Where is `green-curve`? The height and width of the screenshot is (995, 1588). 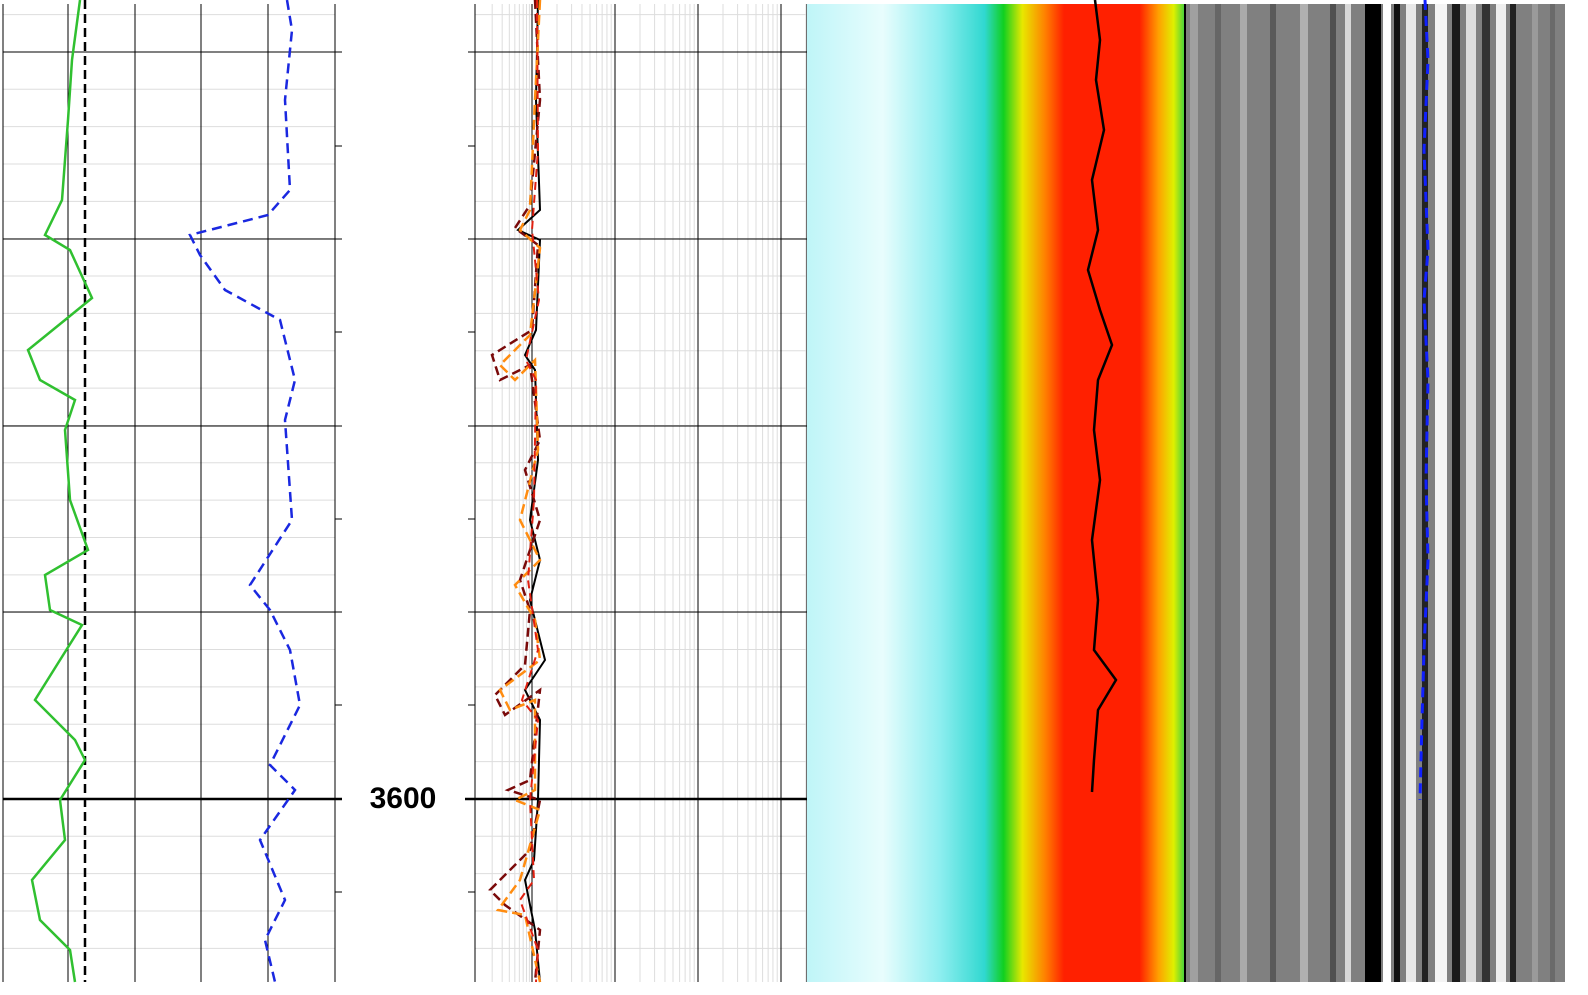
green-curve is located at coordinates (60, 491).